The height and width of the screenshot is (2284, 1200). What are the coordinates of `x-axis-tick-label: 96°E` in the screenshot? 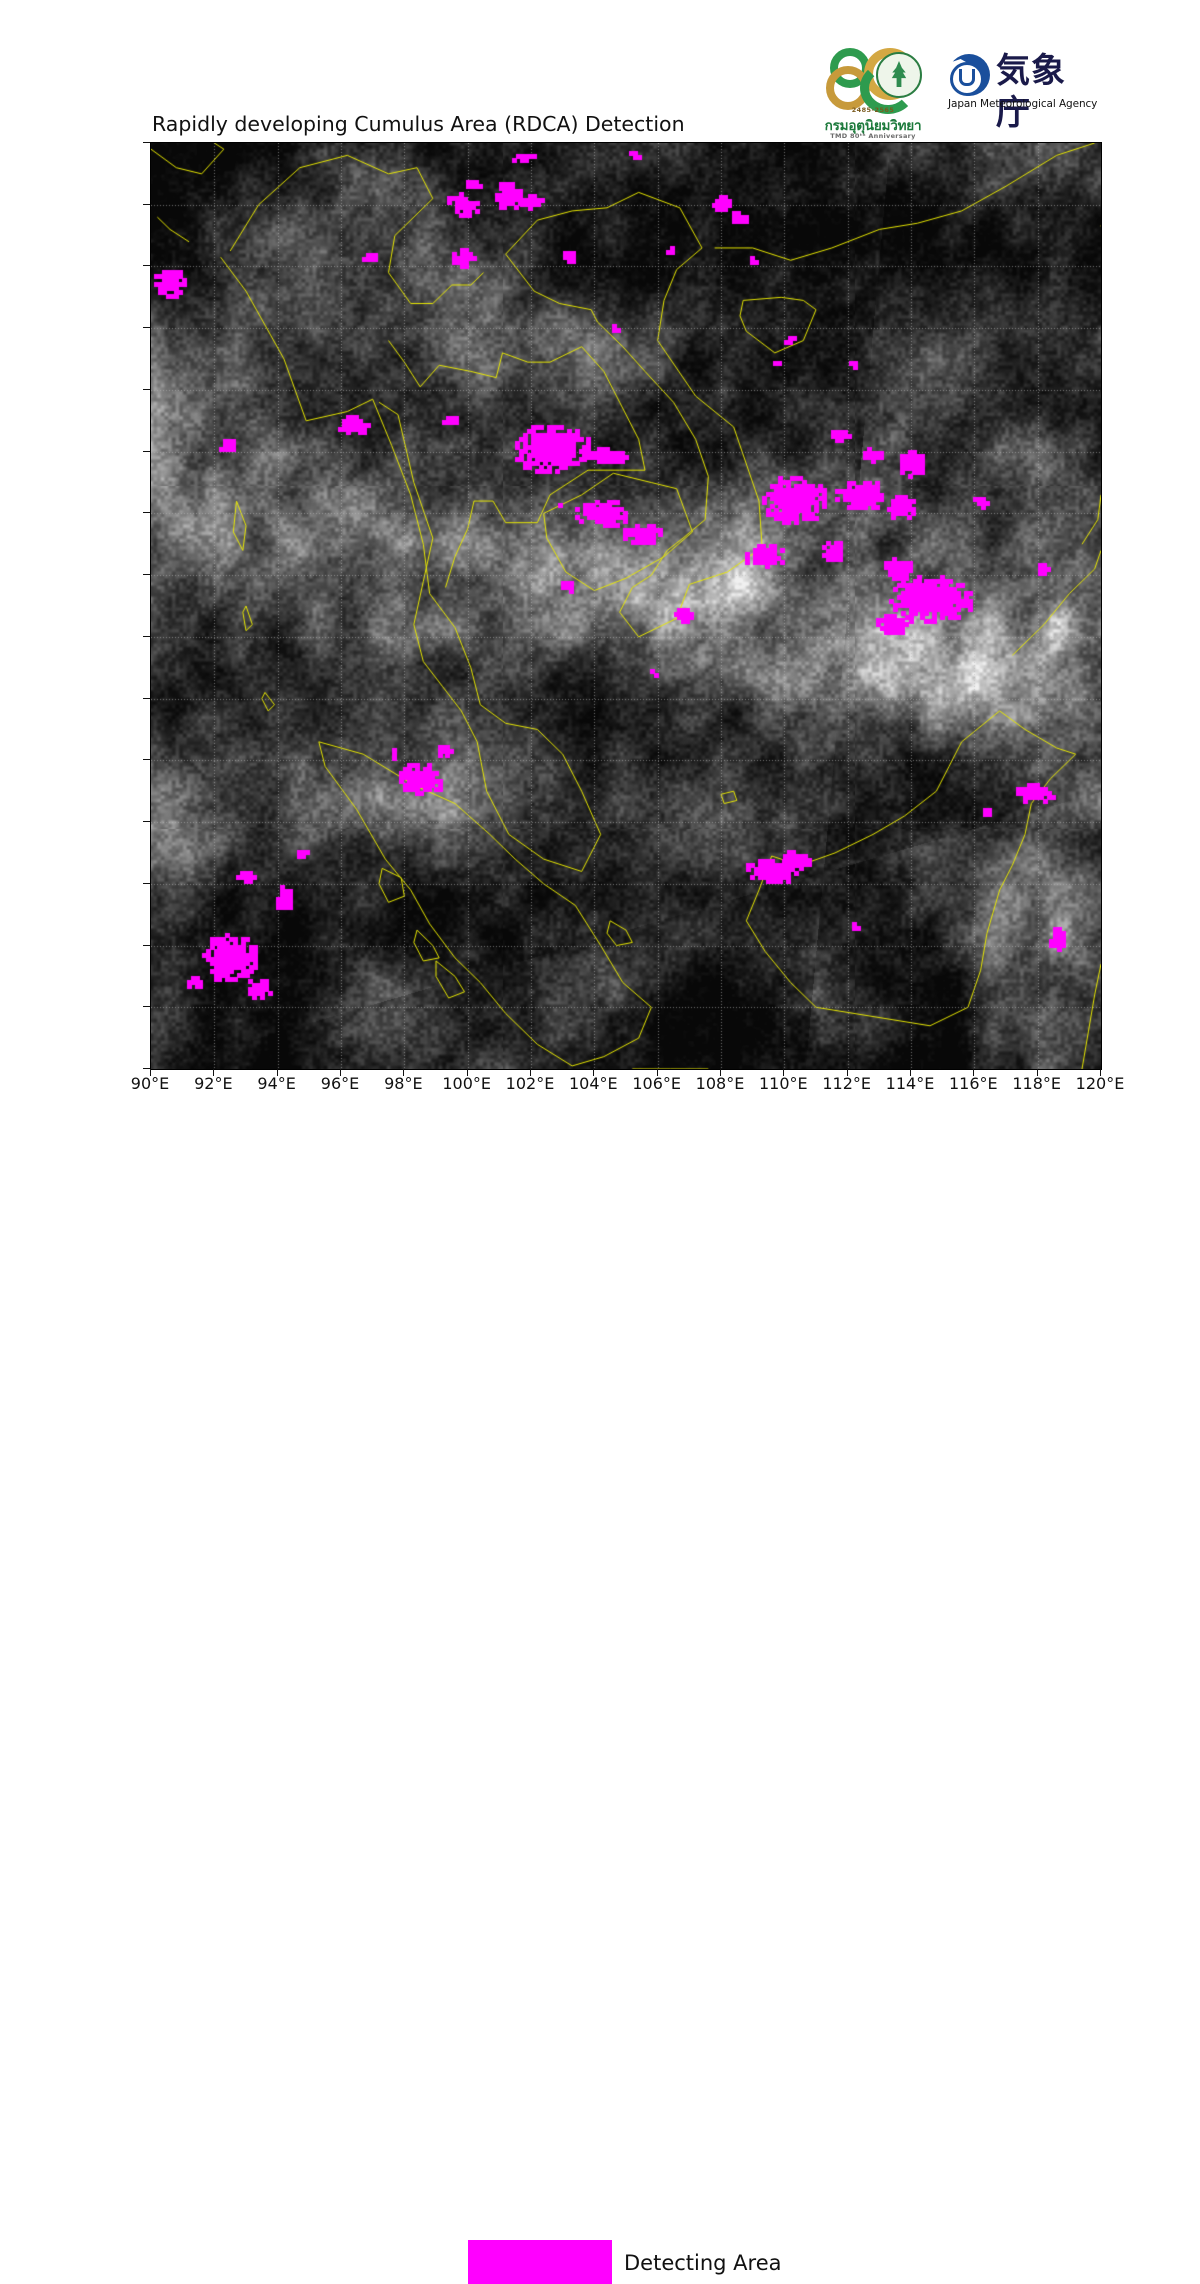 It's located at (340, 1083).